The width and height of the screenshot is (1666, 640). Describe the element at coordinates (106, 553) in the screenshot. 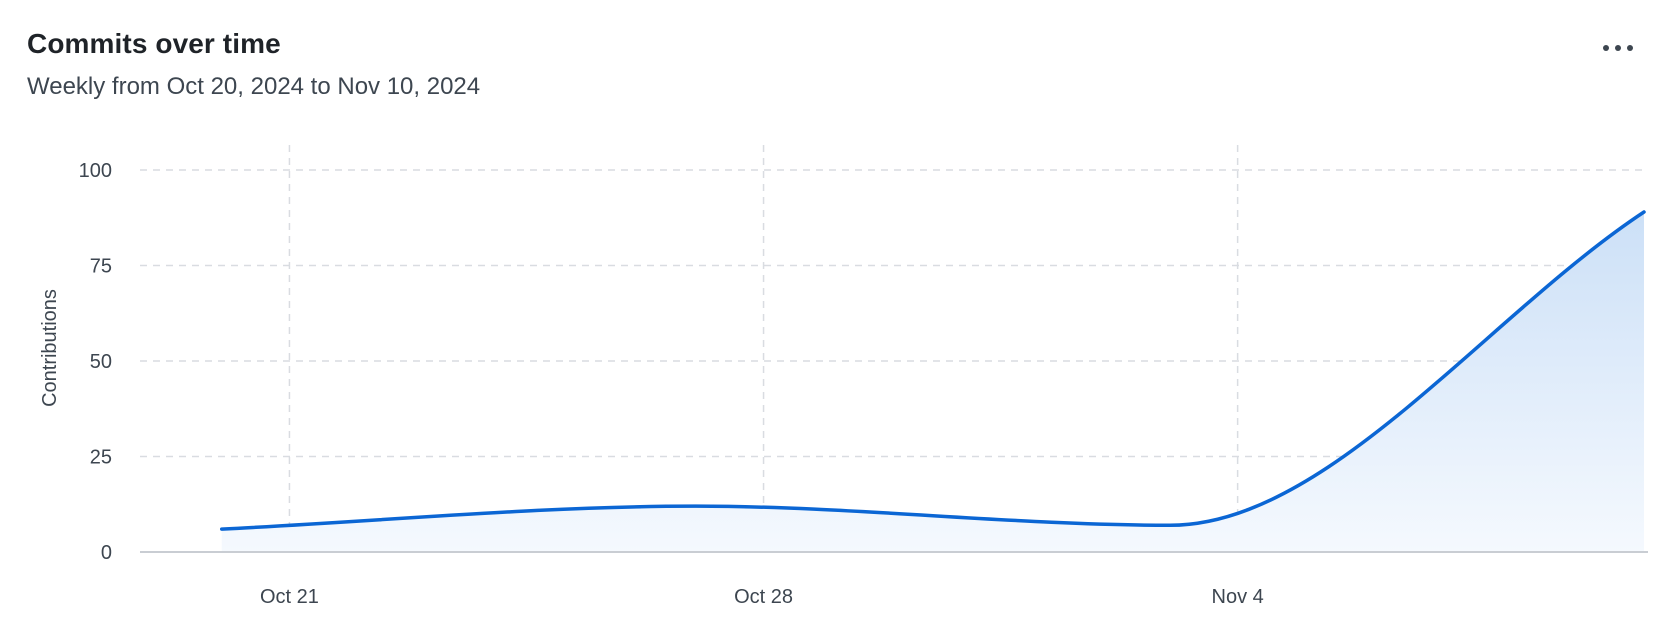

I see `y-tick-label: 0` at that location.